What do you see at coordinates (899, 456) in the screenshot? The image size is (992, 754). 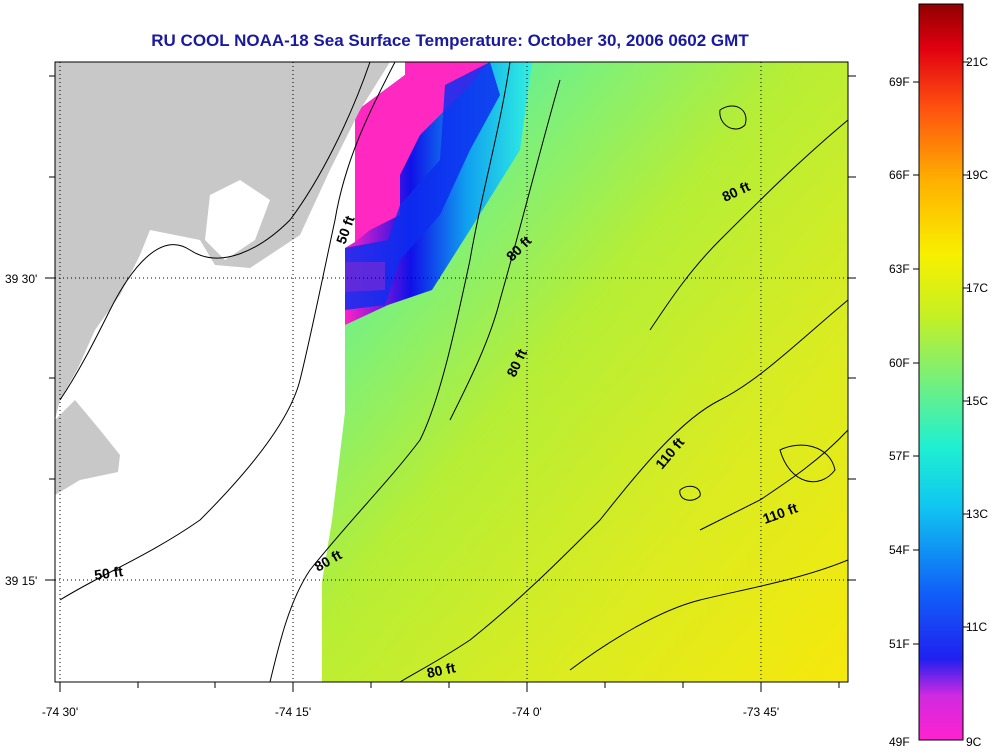 I see `colorbar-f-label: 57F` at bounding box center [899, 456].